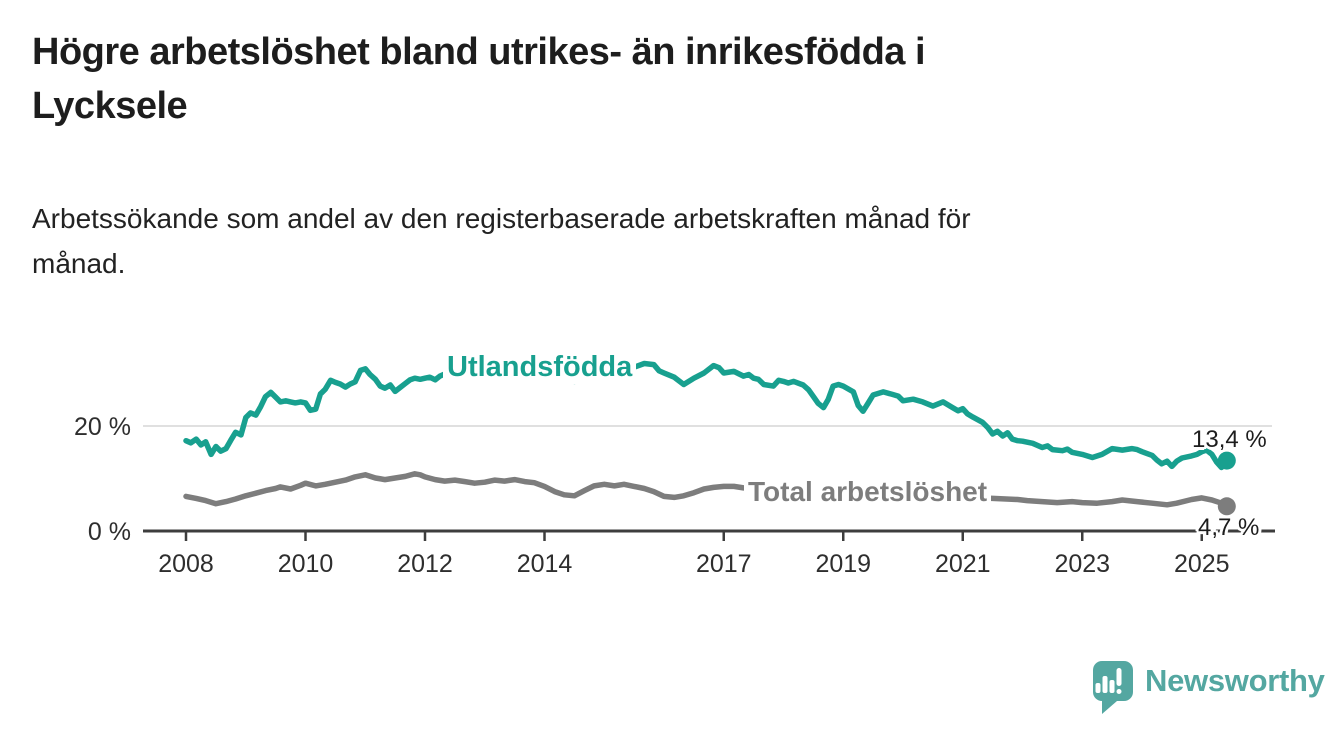 The width and height of the screenshot is (1340, 734). What do you see at coordinates (724, 564) in the screenshot?
I see `x-tick-label: 2017` at bounding box center [724, 564].